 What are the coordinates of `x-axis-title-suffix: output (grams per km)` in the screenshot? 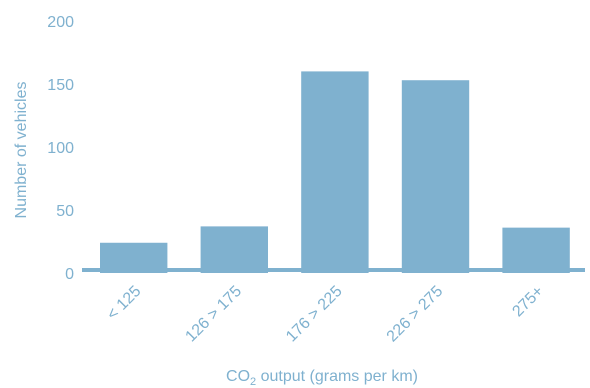 It's located at (337, 376).